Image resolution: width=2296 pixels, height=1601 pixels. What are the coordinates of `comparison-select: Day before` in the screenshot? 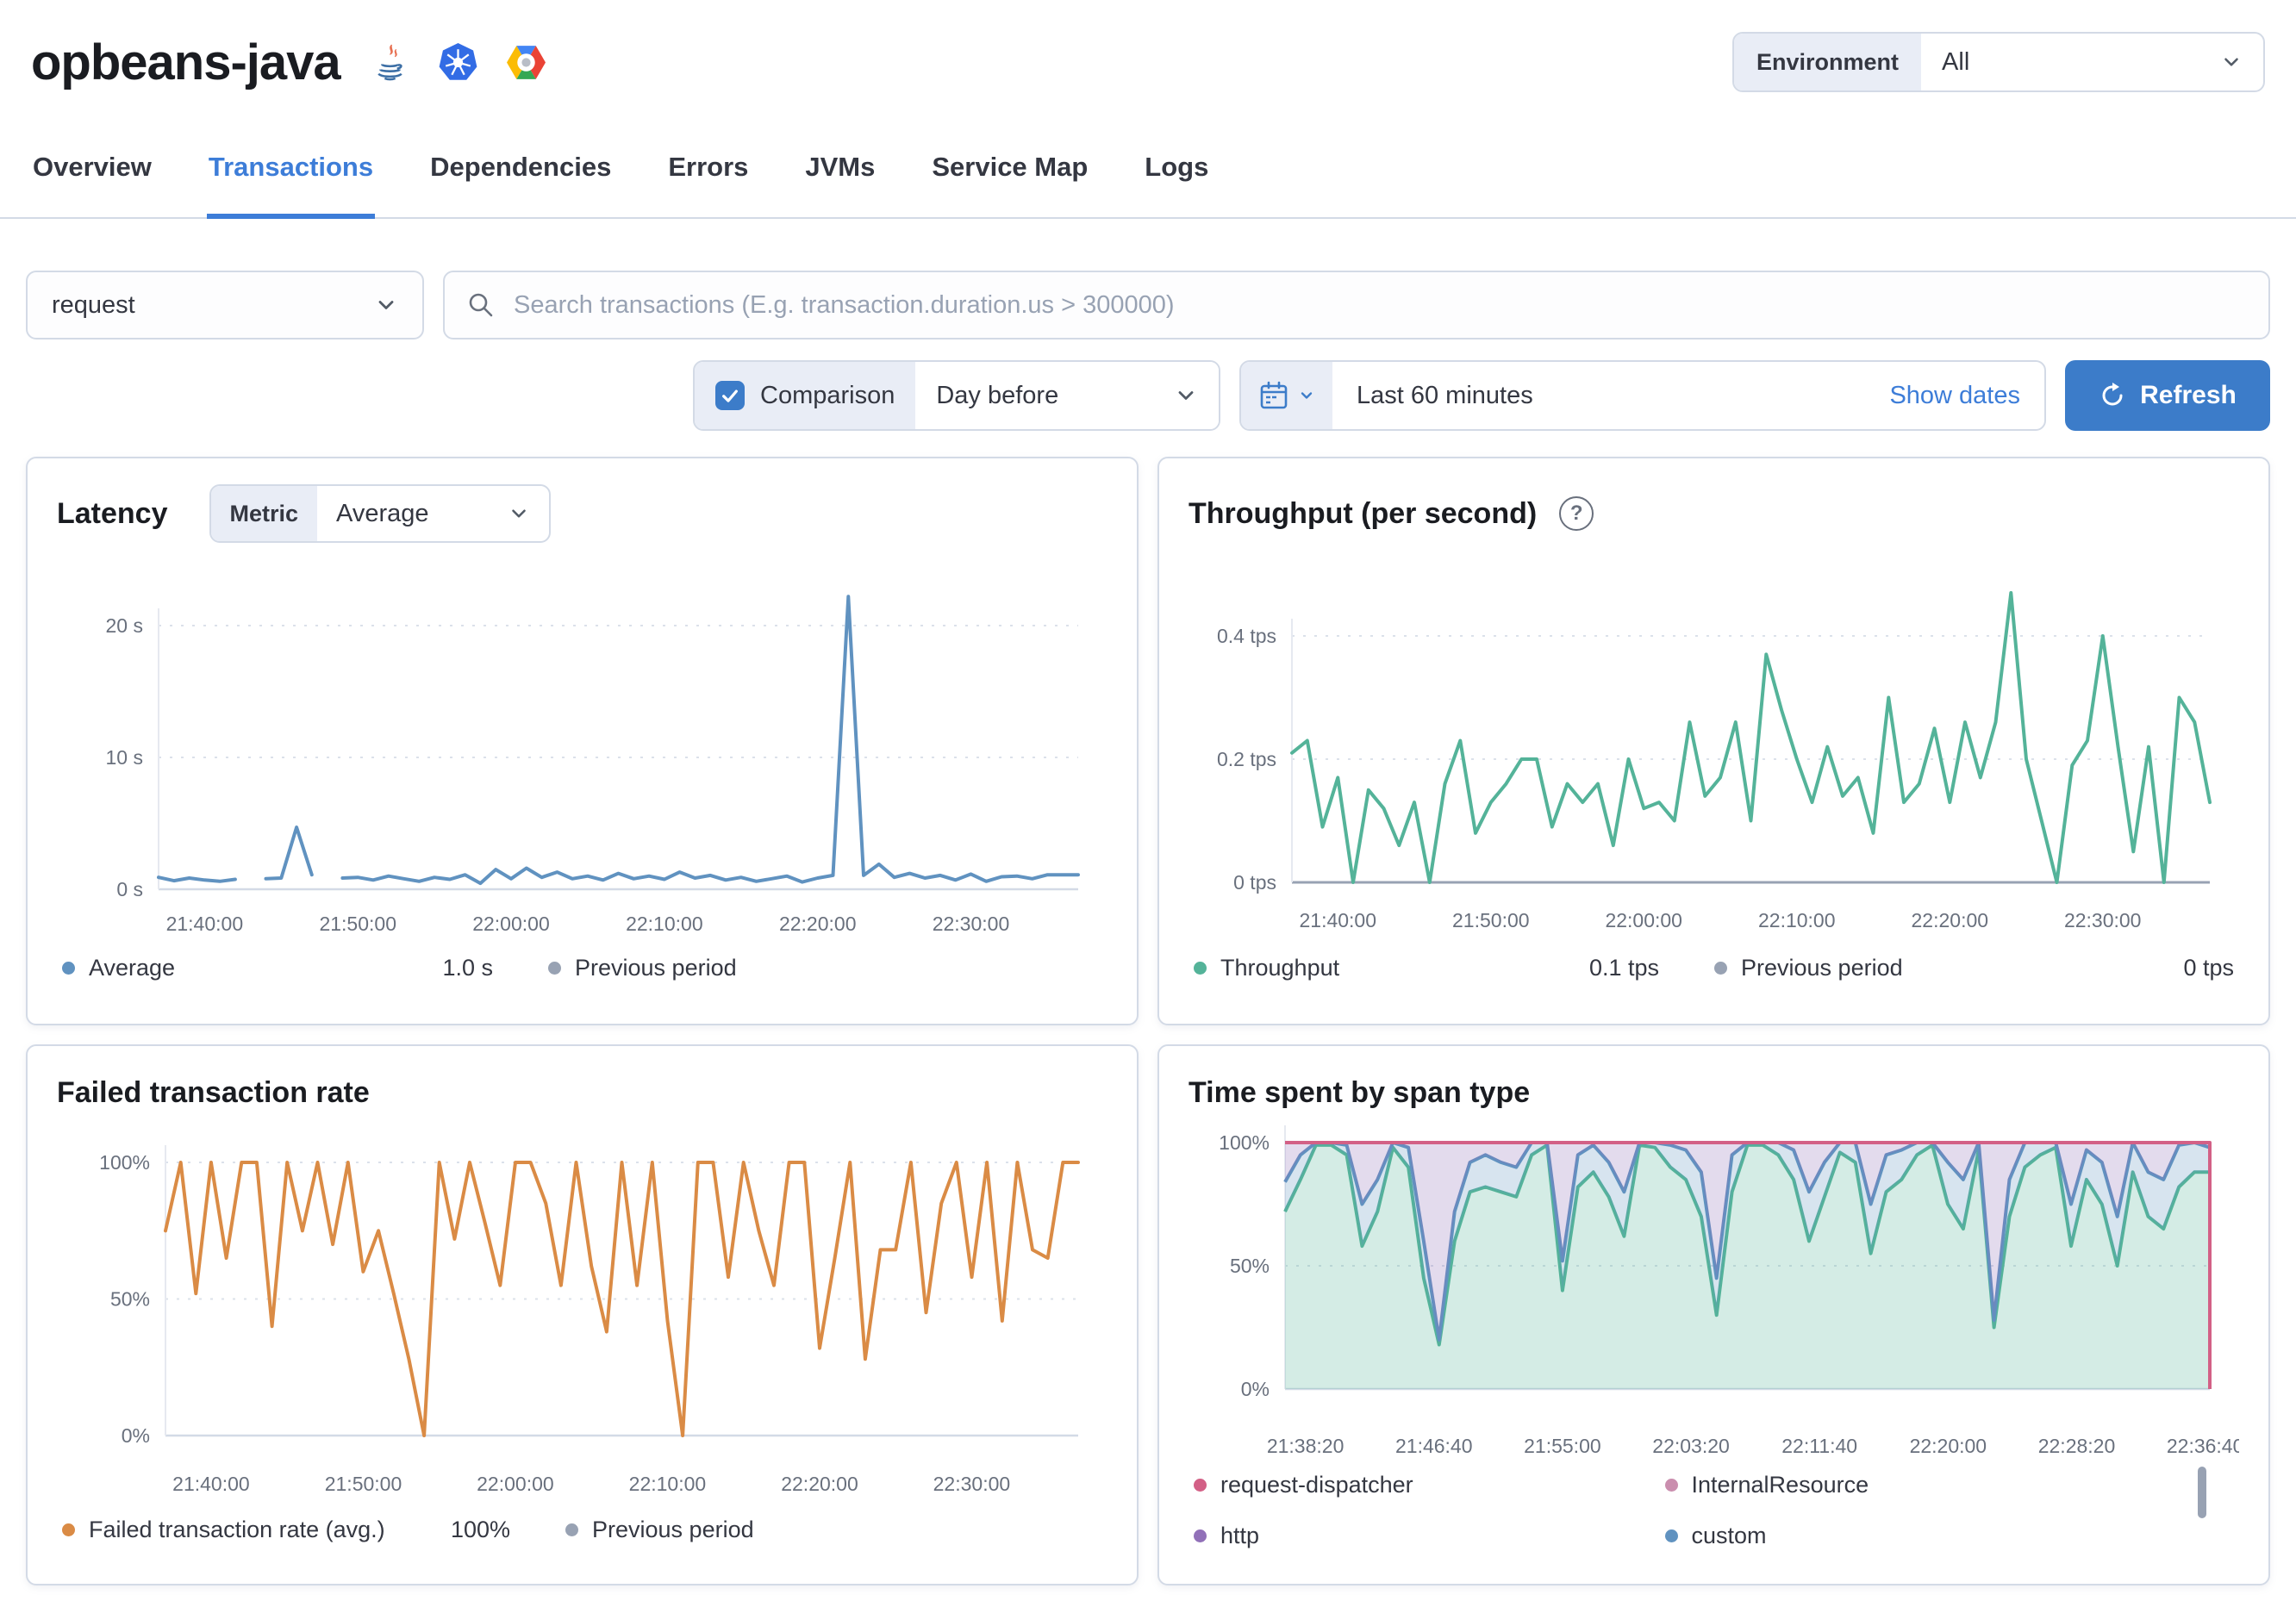 It's located at (1067, 395).